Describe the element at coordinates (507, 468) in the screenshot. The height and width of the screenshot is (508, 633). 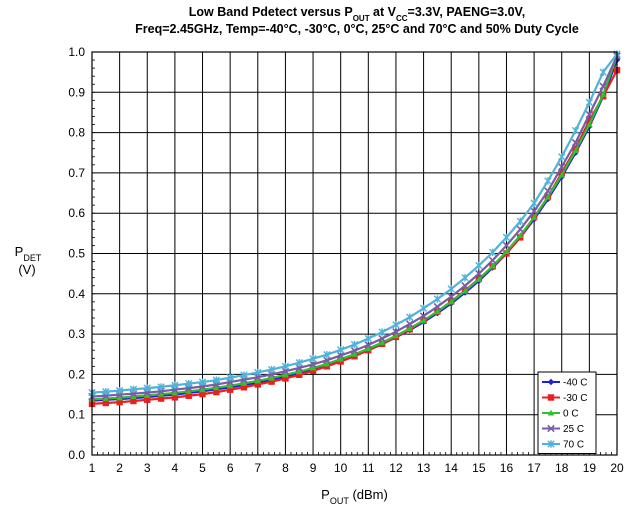
I see `x-tick-label: 16` at that location.